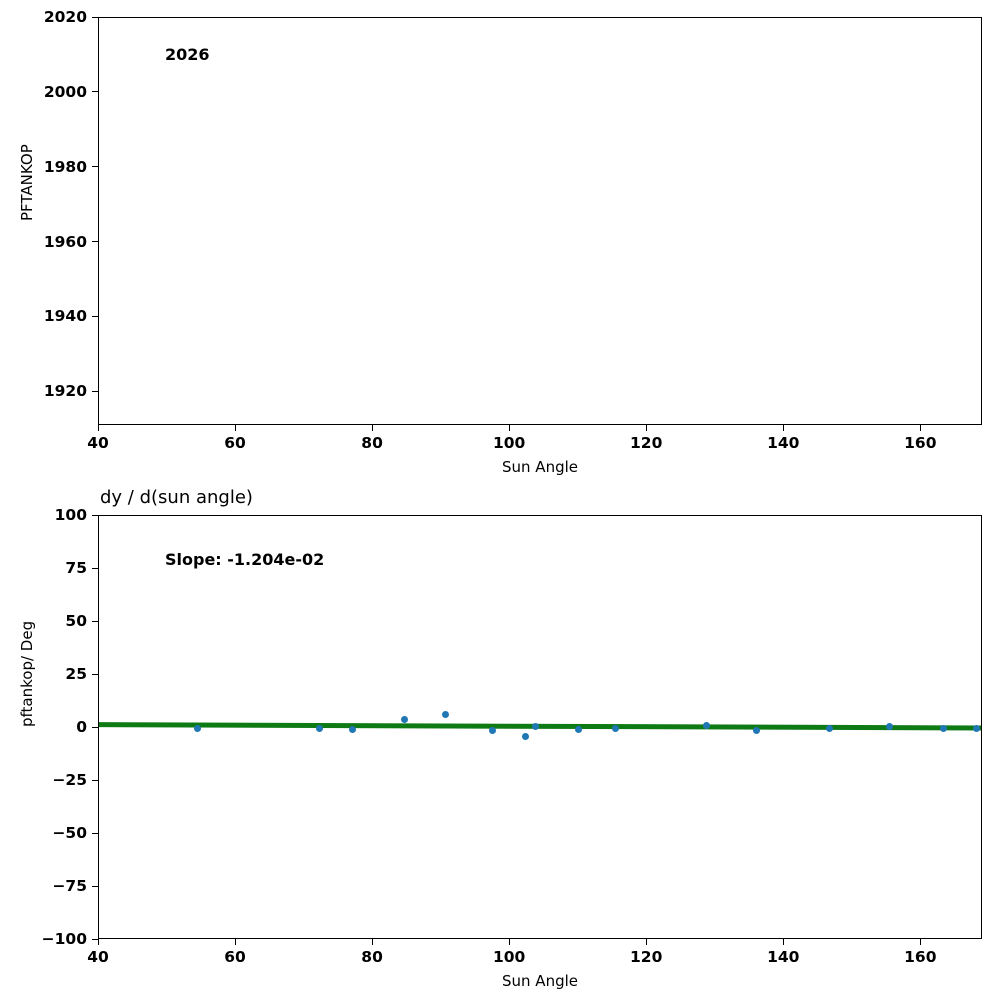 This screenshot has height=1000, width=1000. I want to click on bottom-plot-slope-annotation: Slope: -1.204e-02, so click(245, 559).